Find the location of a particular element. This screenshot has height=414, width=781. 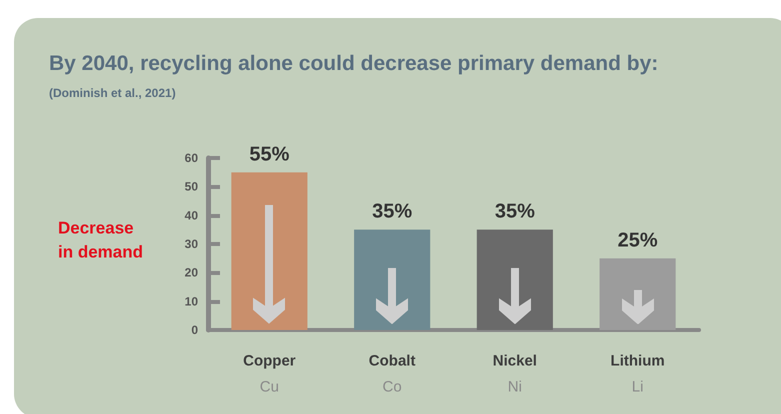

y-tick-label: 40 is located at coordinates (191, 215).